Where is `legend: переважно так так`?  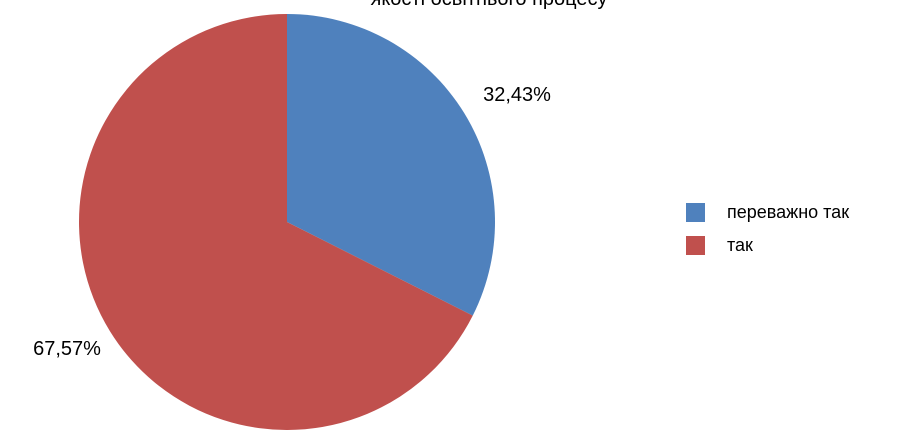 legend: переважно так так is located at coordinates (767, 229).